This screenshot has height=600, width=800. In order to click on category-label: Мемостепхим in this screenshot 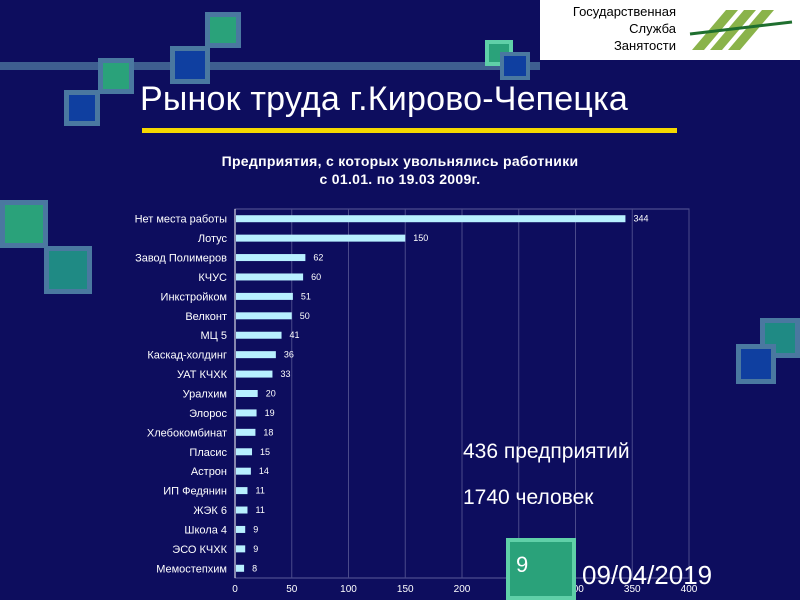, I will do `click(191, 569)`.